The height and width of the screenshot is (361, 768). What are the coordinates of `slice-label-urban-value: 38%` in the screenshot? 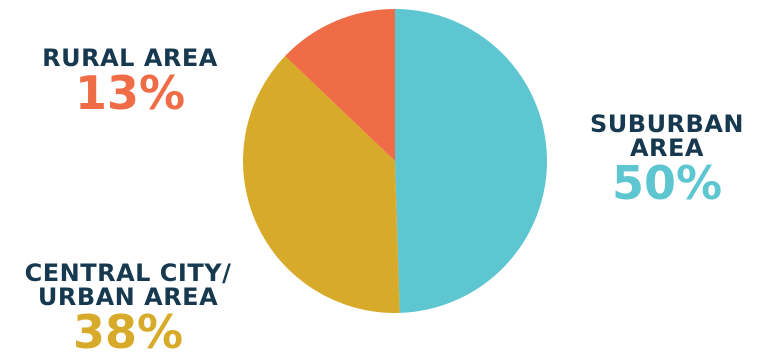 It's located at (128, 332).